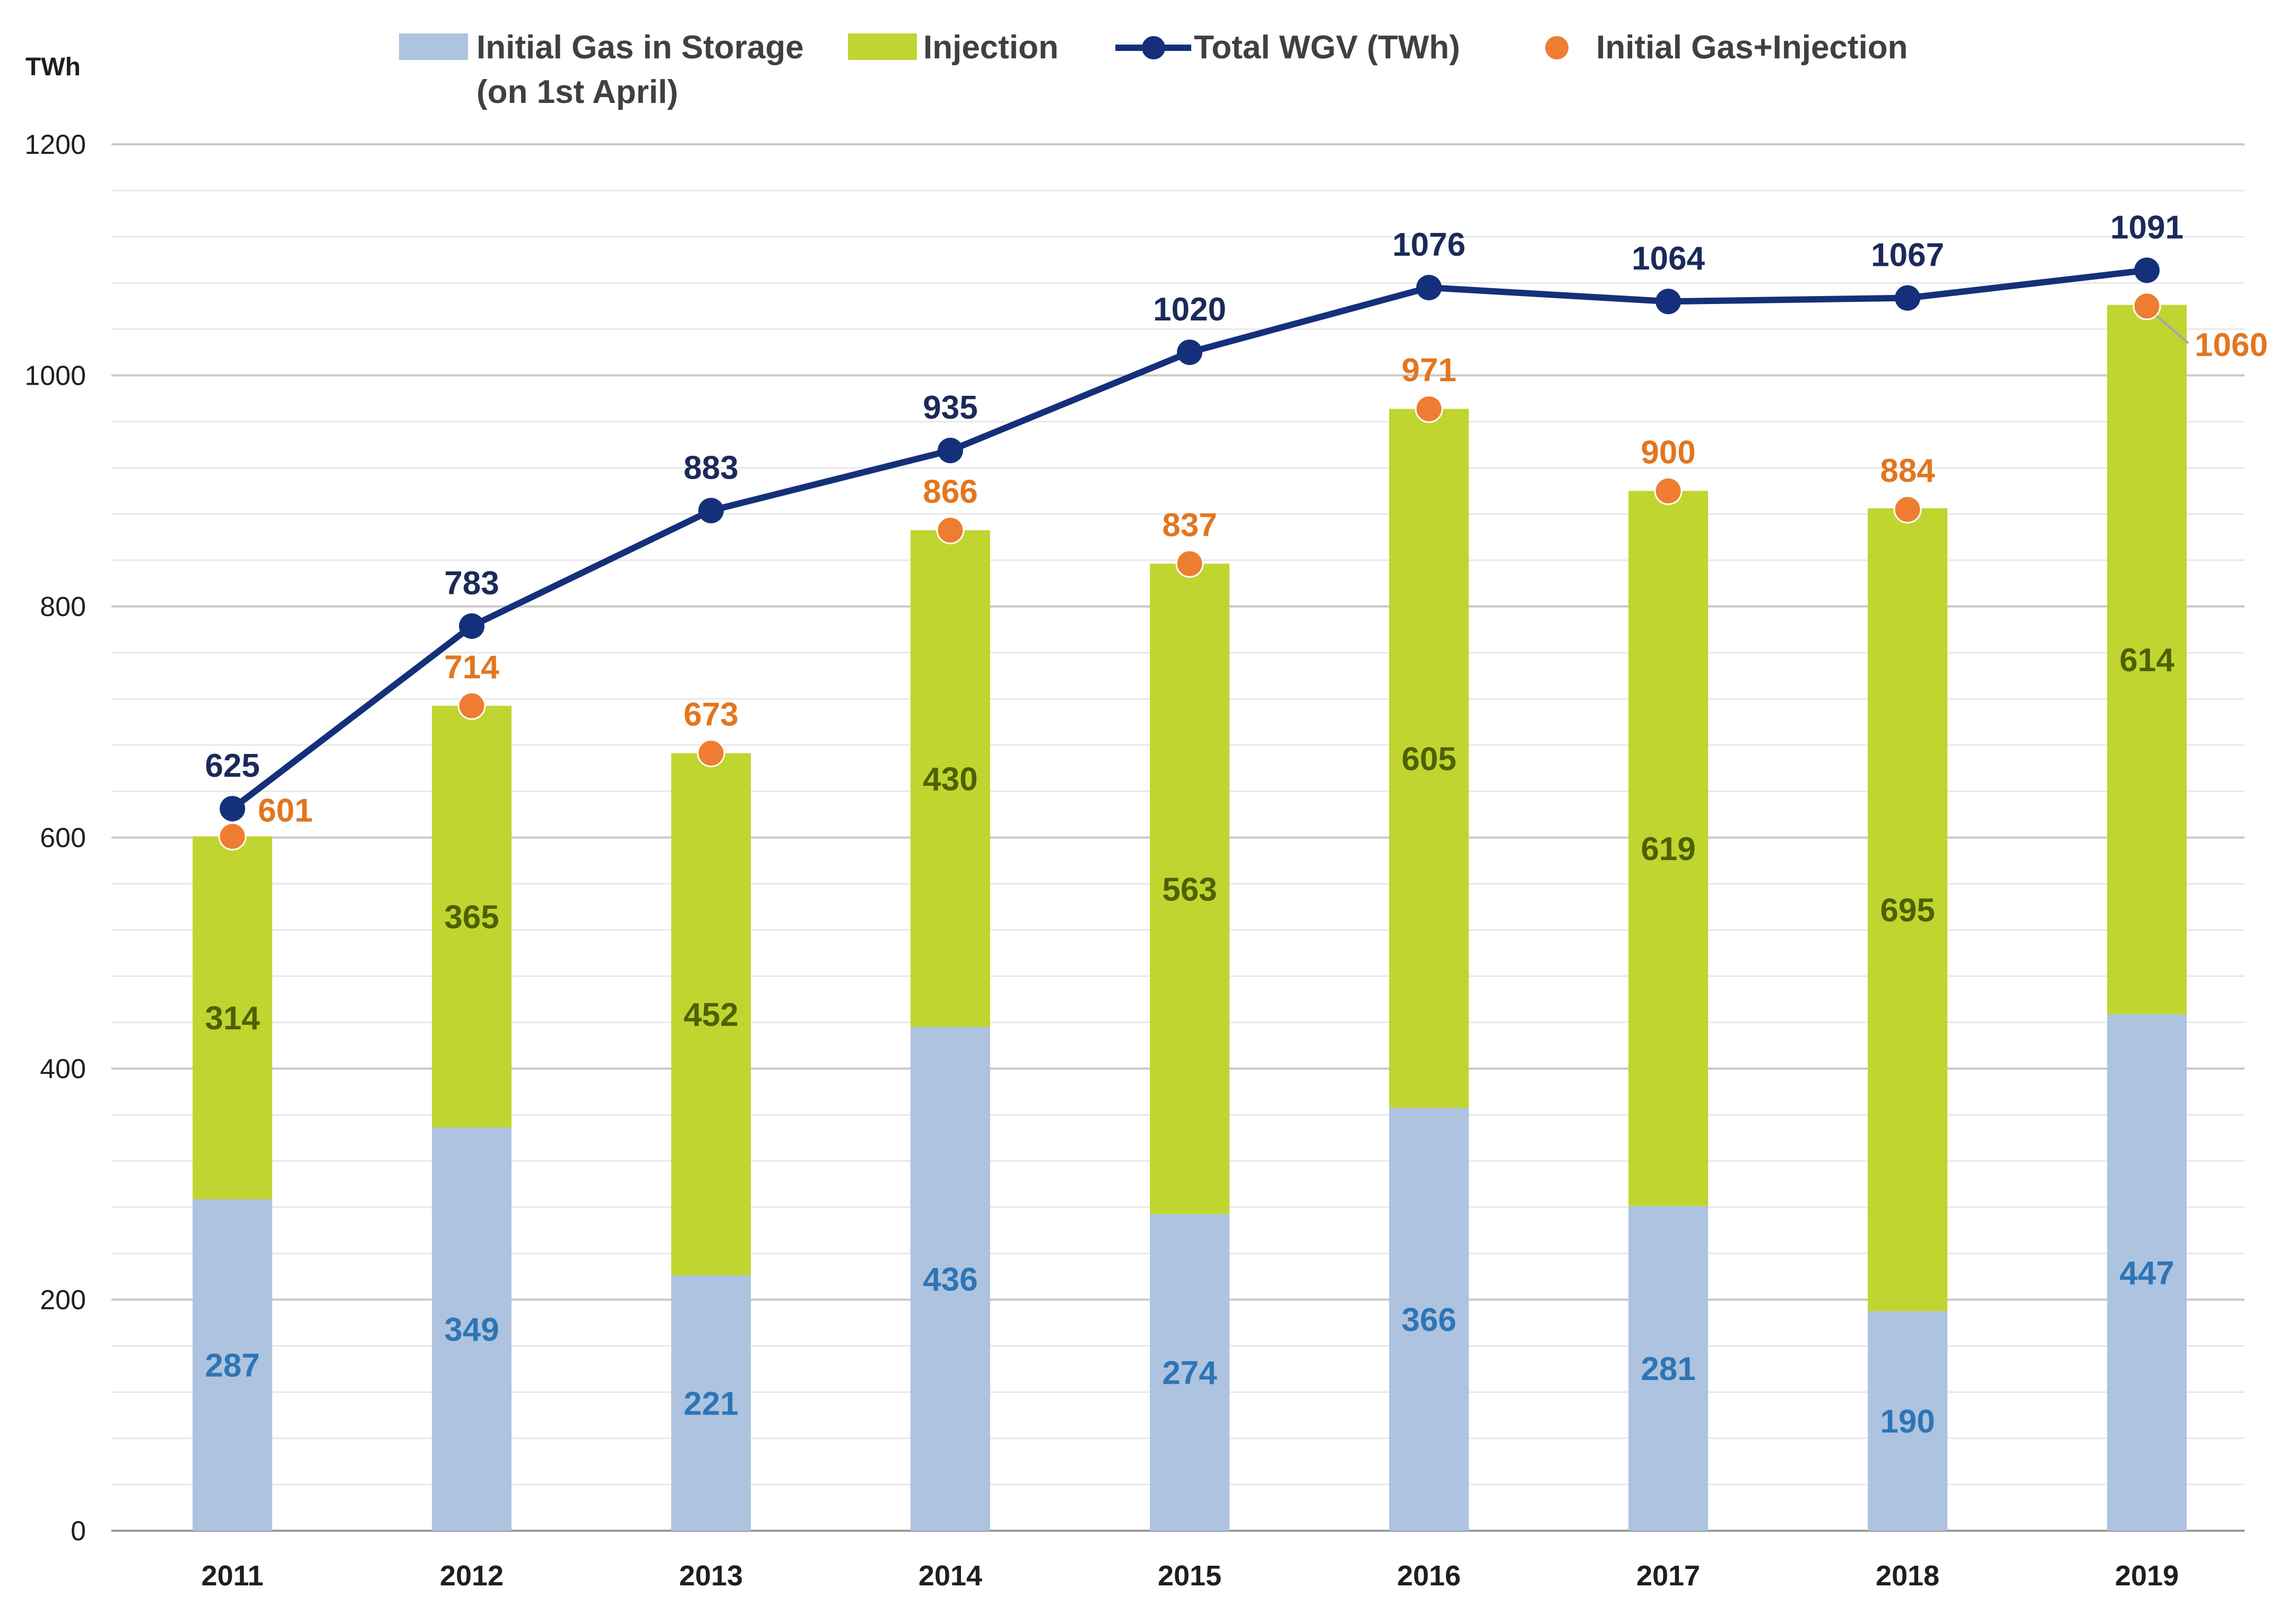  I want to click on label-initial-plus-injection: 837, so click(1189, 525).